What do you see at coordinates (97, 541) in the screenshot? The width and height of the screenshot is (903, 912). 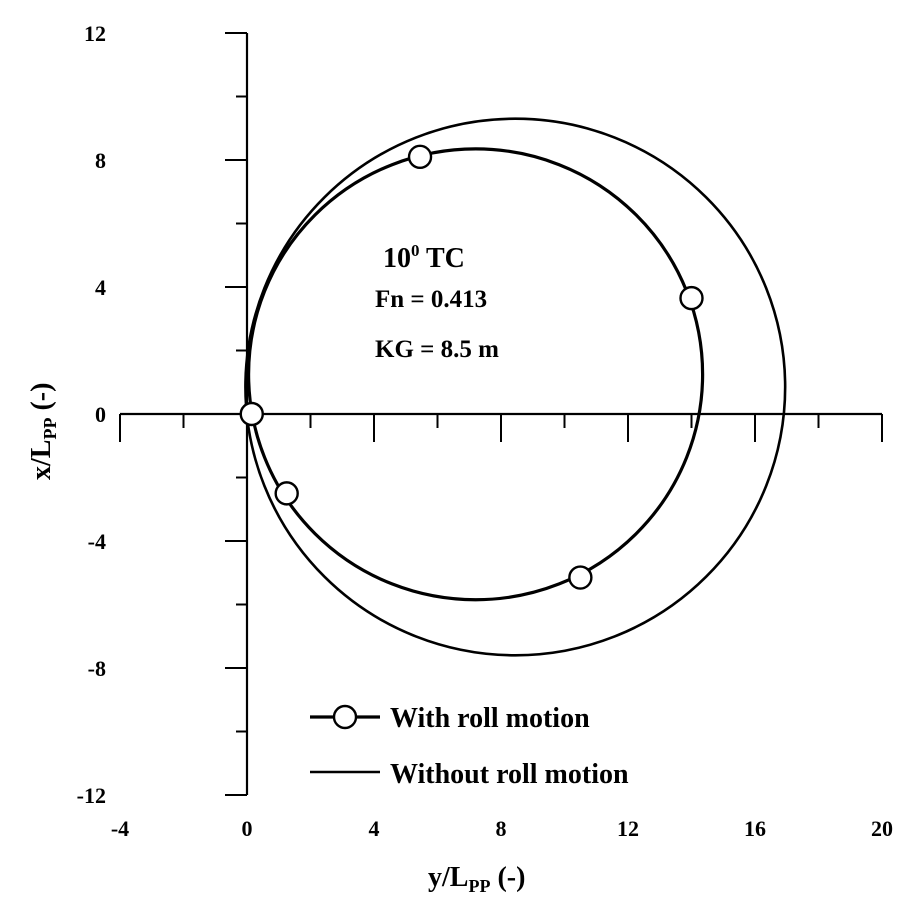 I see `y-tick-label: -4` at bounding box center [97, 541].